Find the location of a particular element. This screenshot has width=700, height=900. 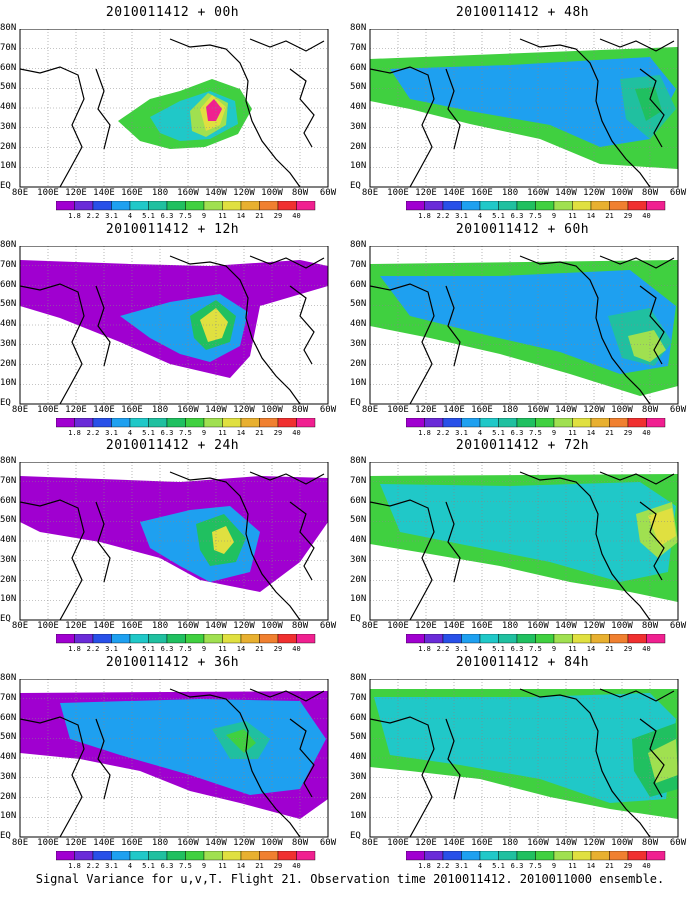

colorbar-label: 21 is located at coordinates (609, 216).